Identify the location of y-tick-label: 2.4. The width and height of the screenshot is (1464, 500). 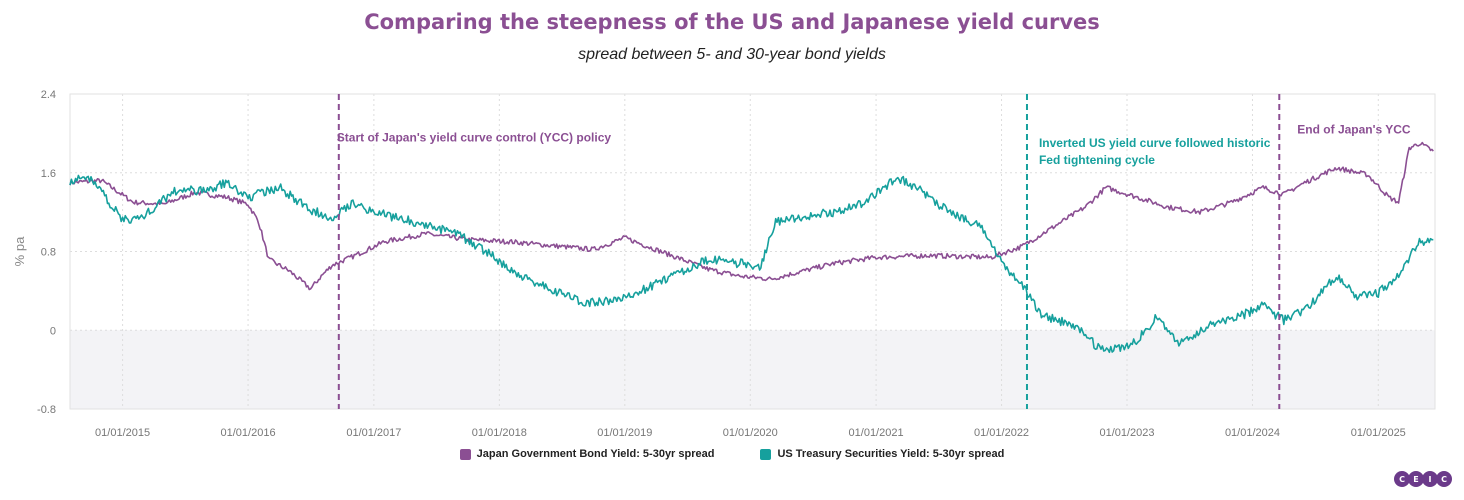
(48, 95).